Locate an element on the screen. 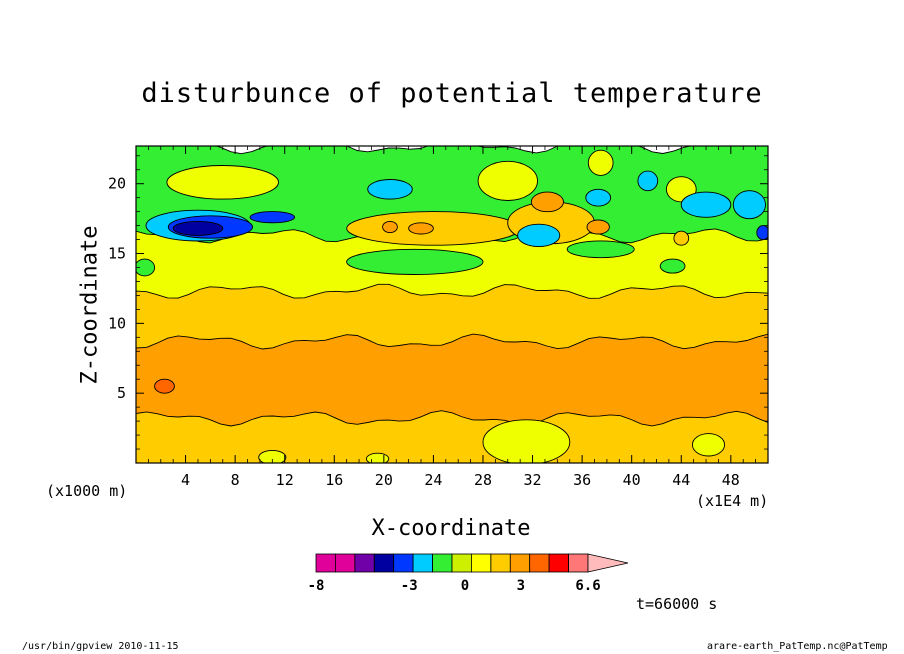  colorbar: -8 -3 0 3 6.6 is located at coordinates (468, 573).